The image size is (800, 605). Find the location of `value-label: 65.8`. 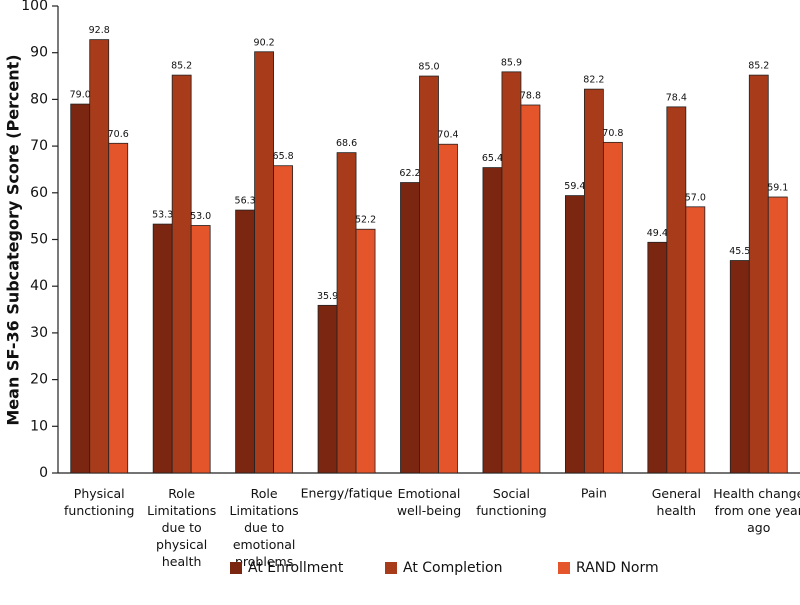

value-label: 65.8 is located at coordinates (283, 156).